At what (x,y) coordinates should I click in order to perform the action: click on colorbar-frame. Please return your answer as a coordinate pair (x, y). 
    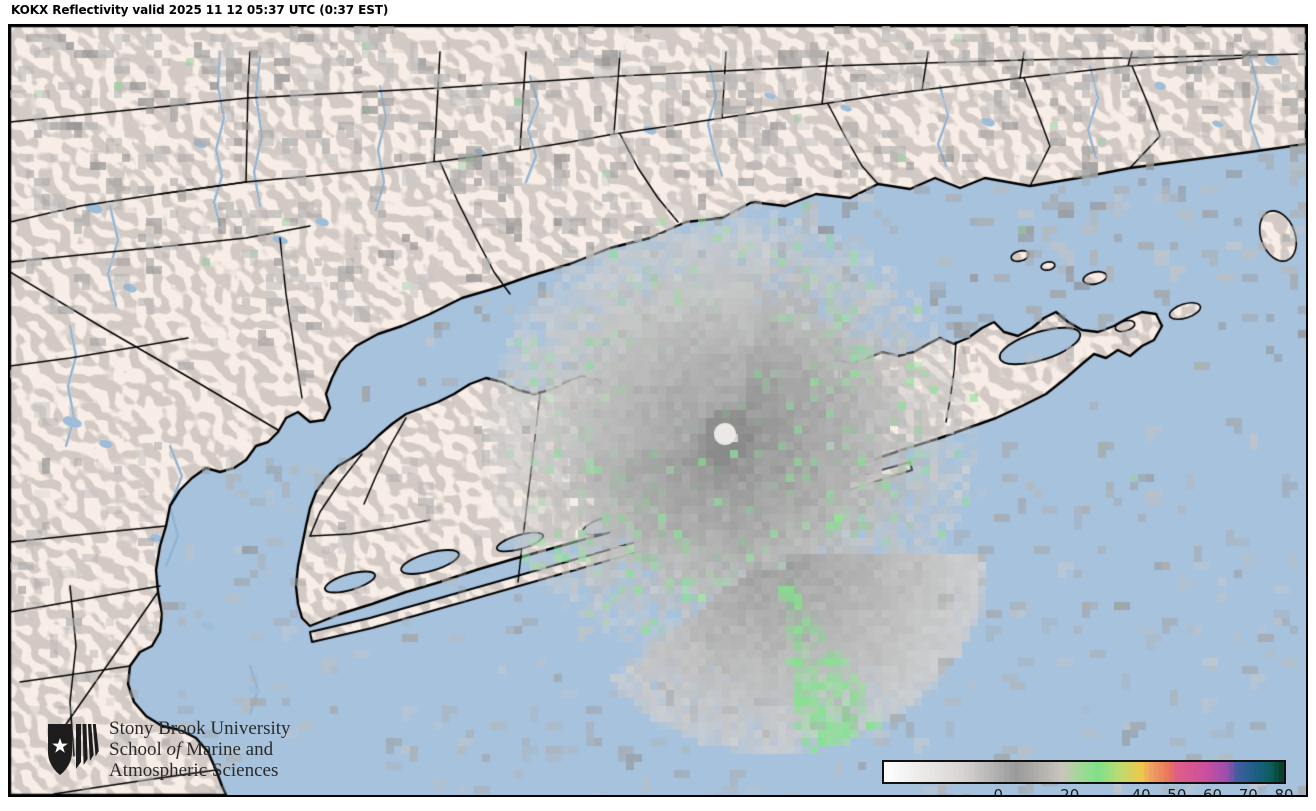
    Looking at the image, I should click on (1084, 772).